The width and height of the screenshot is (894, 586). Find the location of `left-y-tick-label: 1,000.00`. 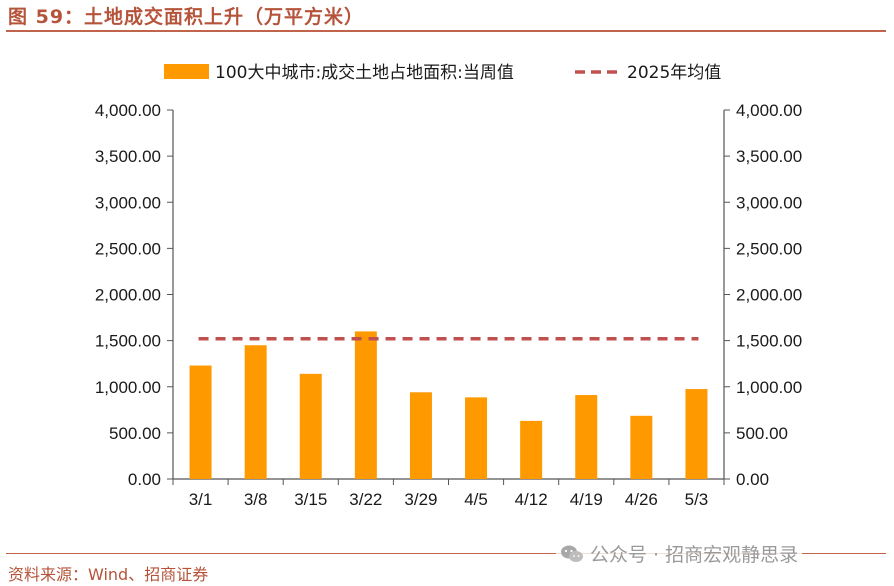

left-y-tick-label: 1,000.00 is located at coordinates (128, 387).